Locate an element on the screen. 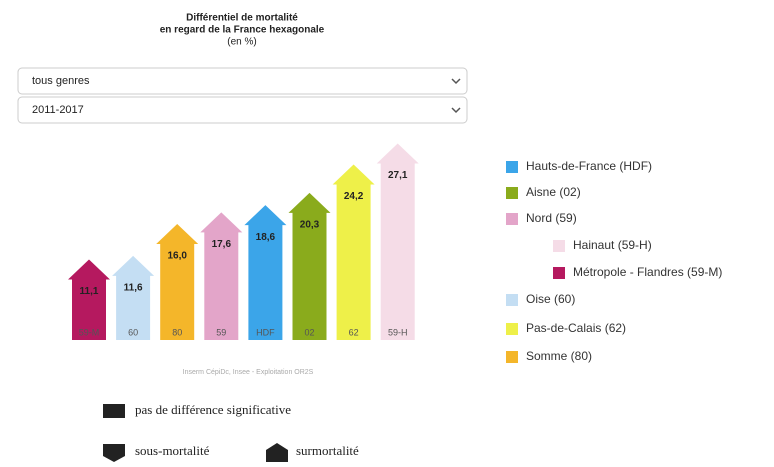 This screenshot has height=467, width=774. chart-title: Différentiel de mortalité is located at coordinates (242, 18).